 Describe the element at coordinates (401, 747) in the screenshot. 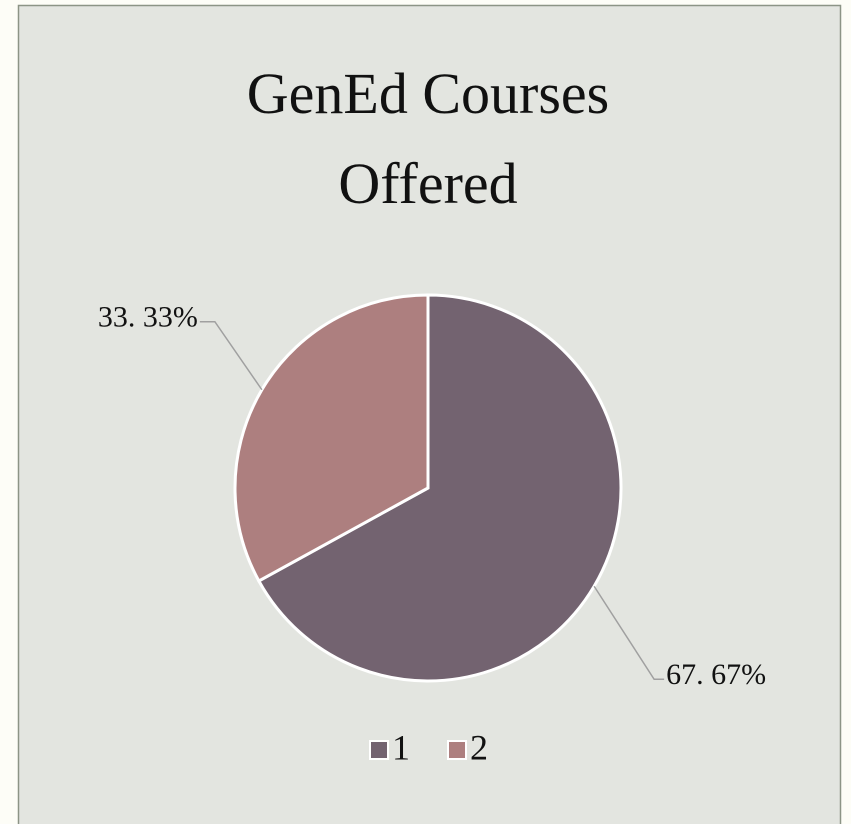

I see `legend-label: 1` at that location.